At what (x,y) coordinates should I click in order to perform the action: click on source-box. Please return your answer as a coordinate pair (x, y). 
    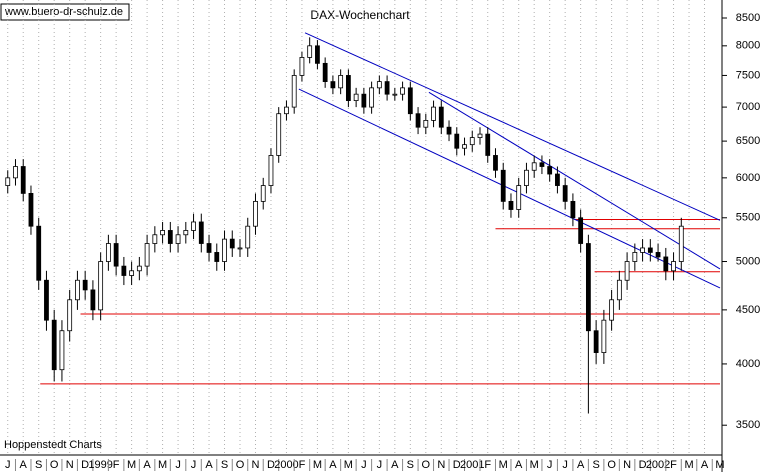
    Looking at the image, I should click on (65, 12).